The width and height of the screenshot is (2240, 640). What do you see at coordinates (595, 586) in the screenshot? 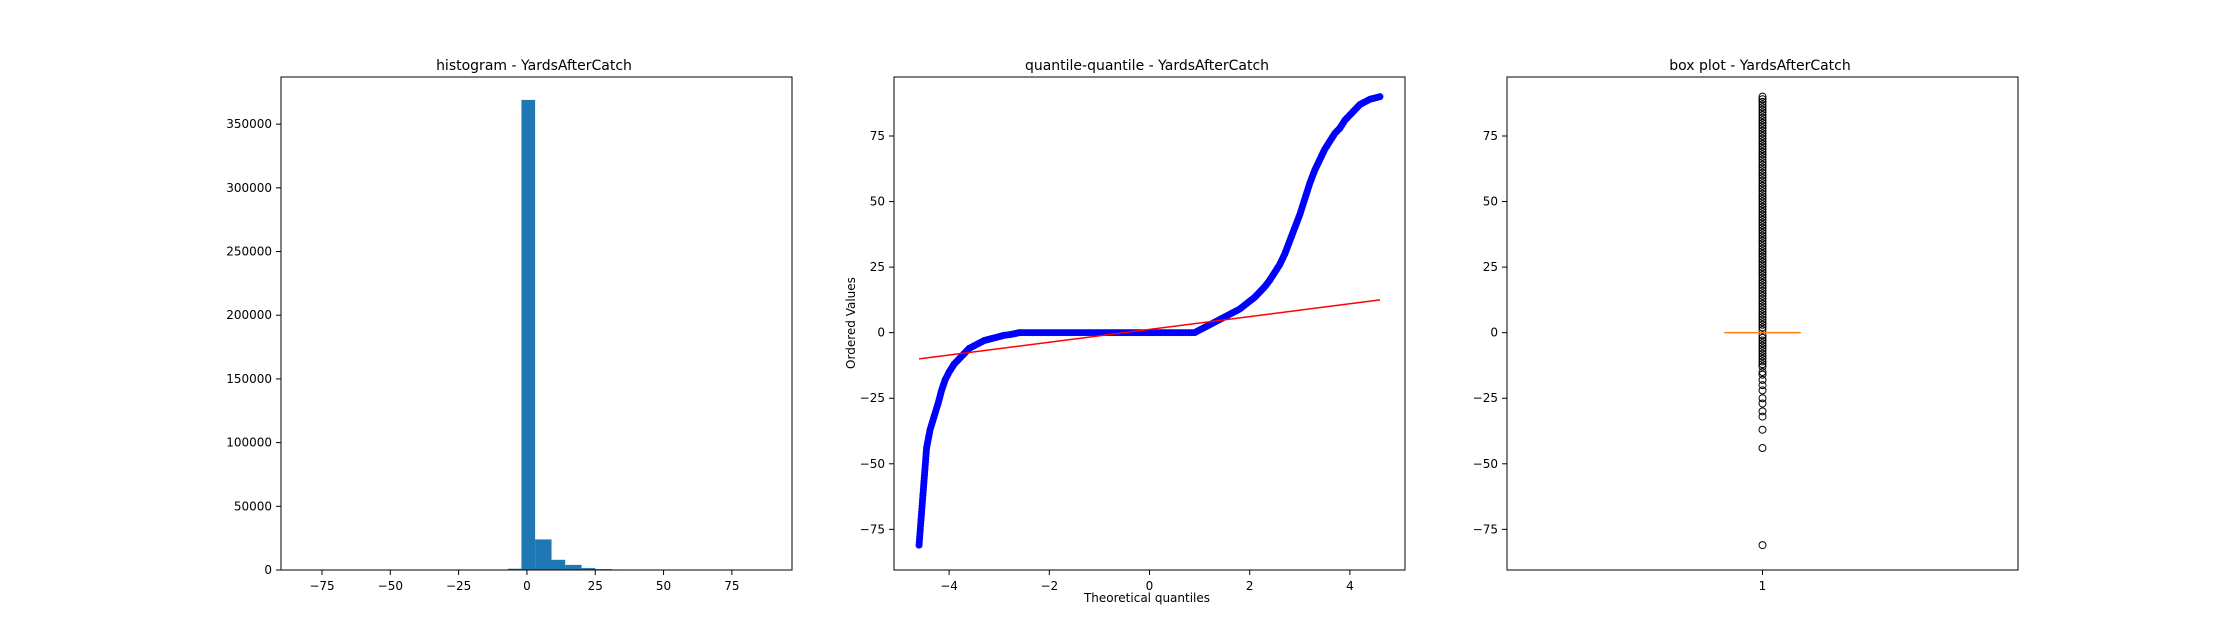
I see `histogram-x-tick-label: 25` at bounding box center [595, 586].